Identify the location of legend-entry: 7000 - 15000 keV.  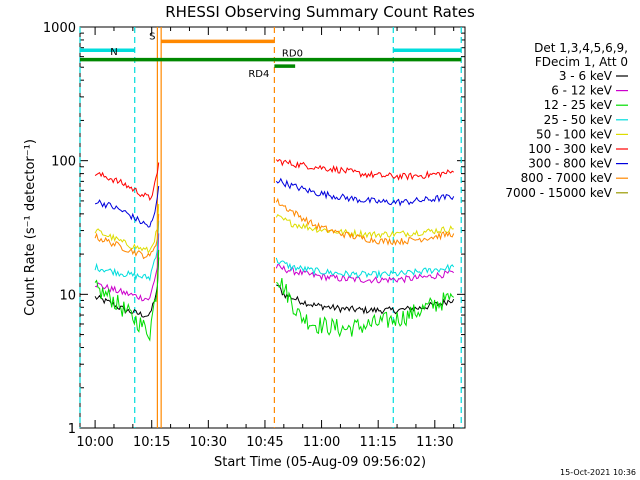
(558, 193).